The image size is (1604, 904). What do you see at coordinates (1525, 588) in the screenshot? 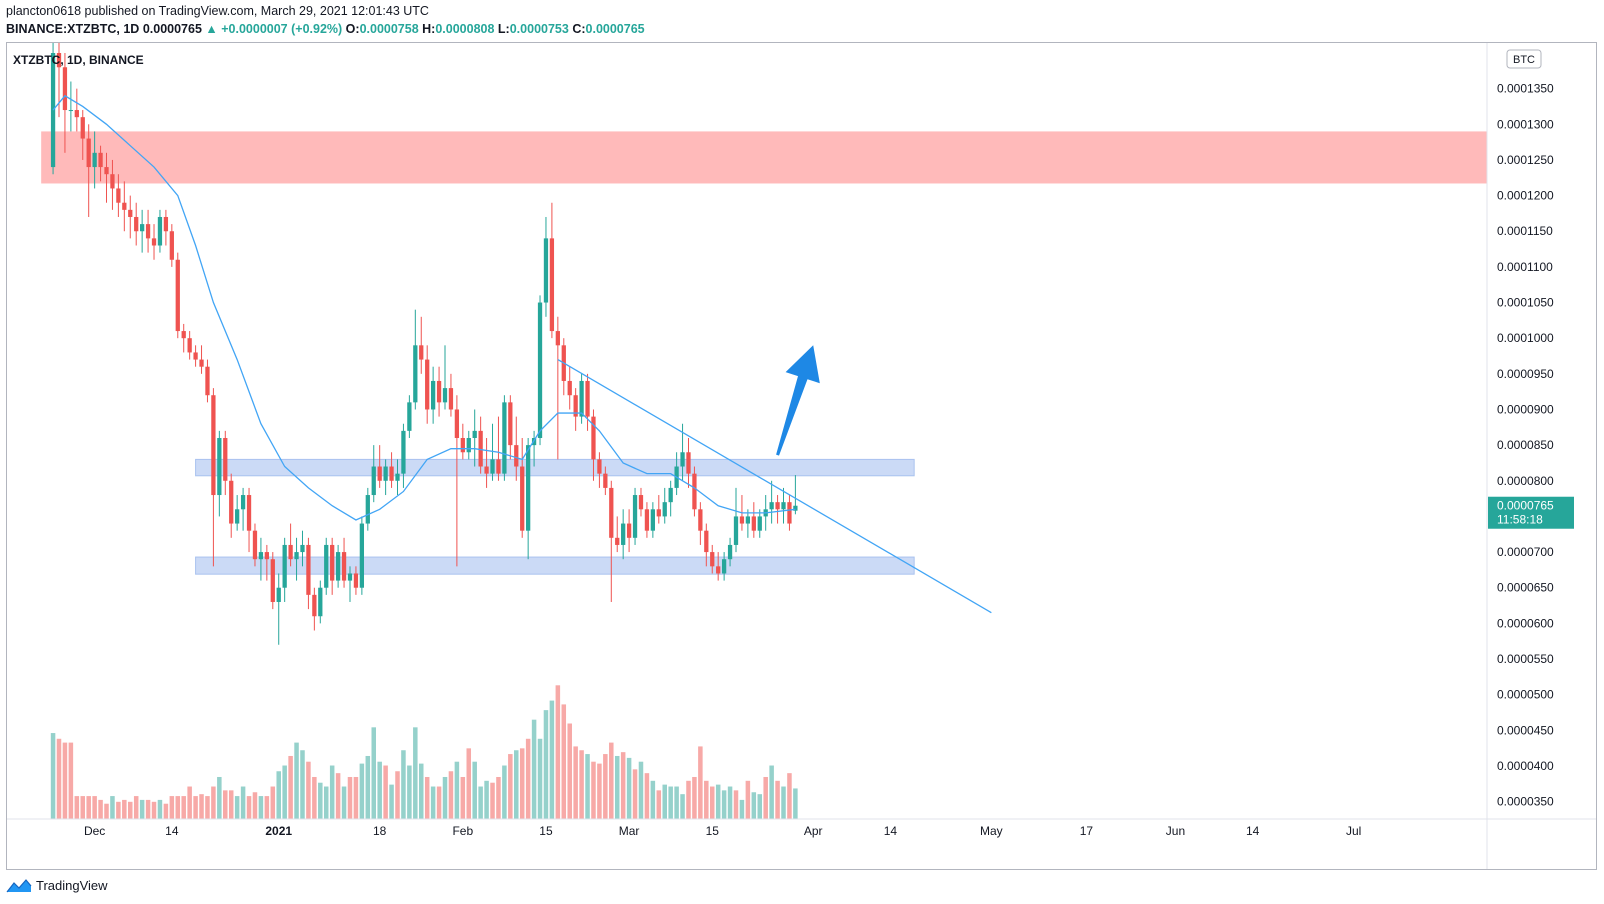
I see `y-tick-label: 0.0000650` at bounding box center [1525, 588].